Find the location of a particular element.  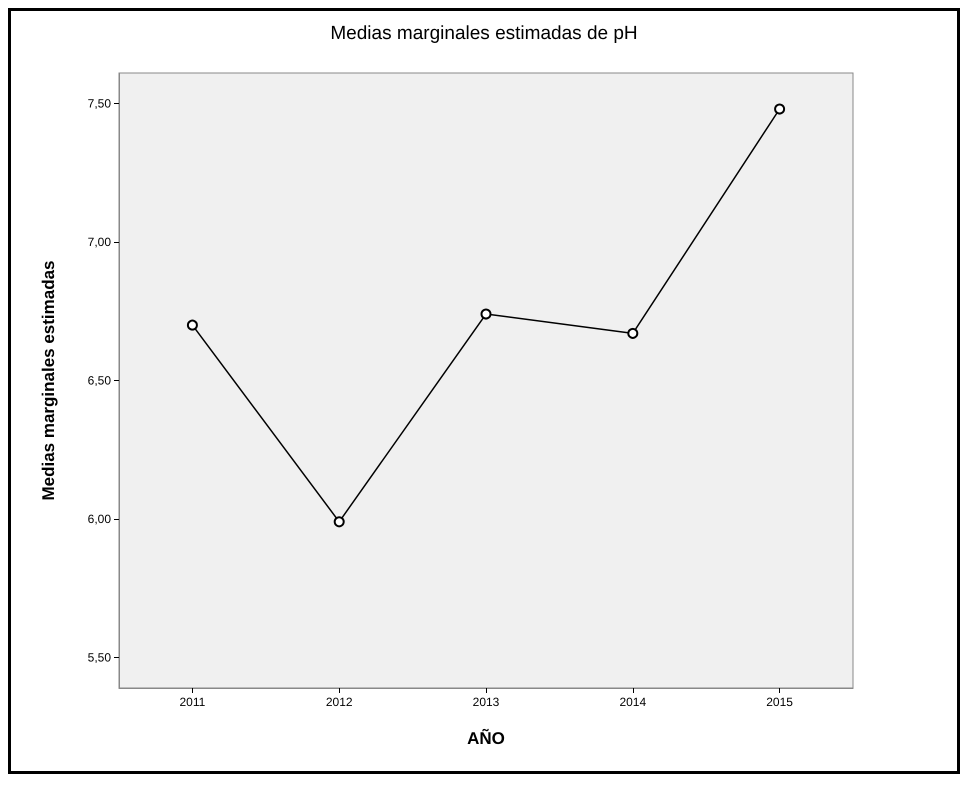

y-tick-label: 5,50 is located at coordinates (100, 657).